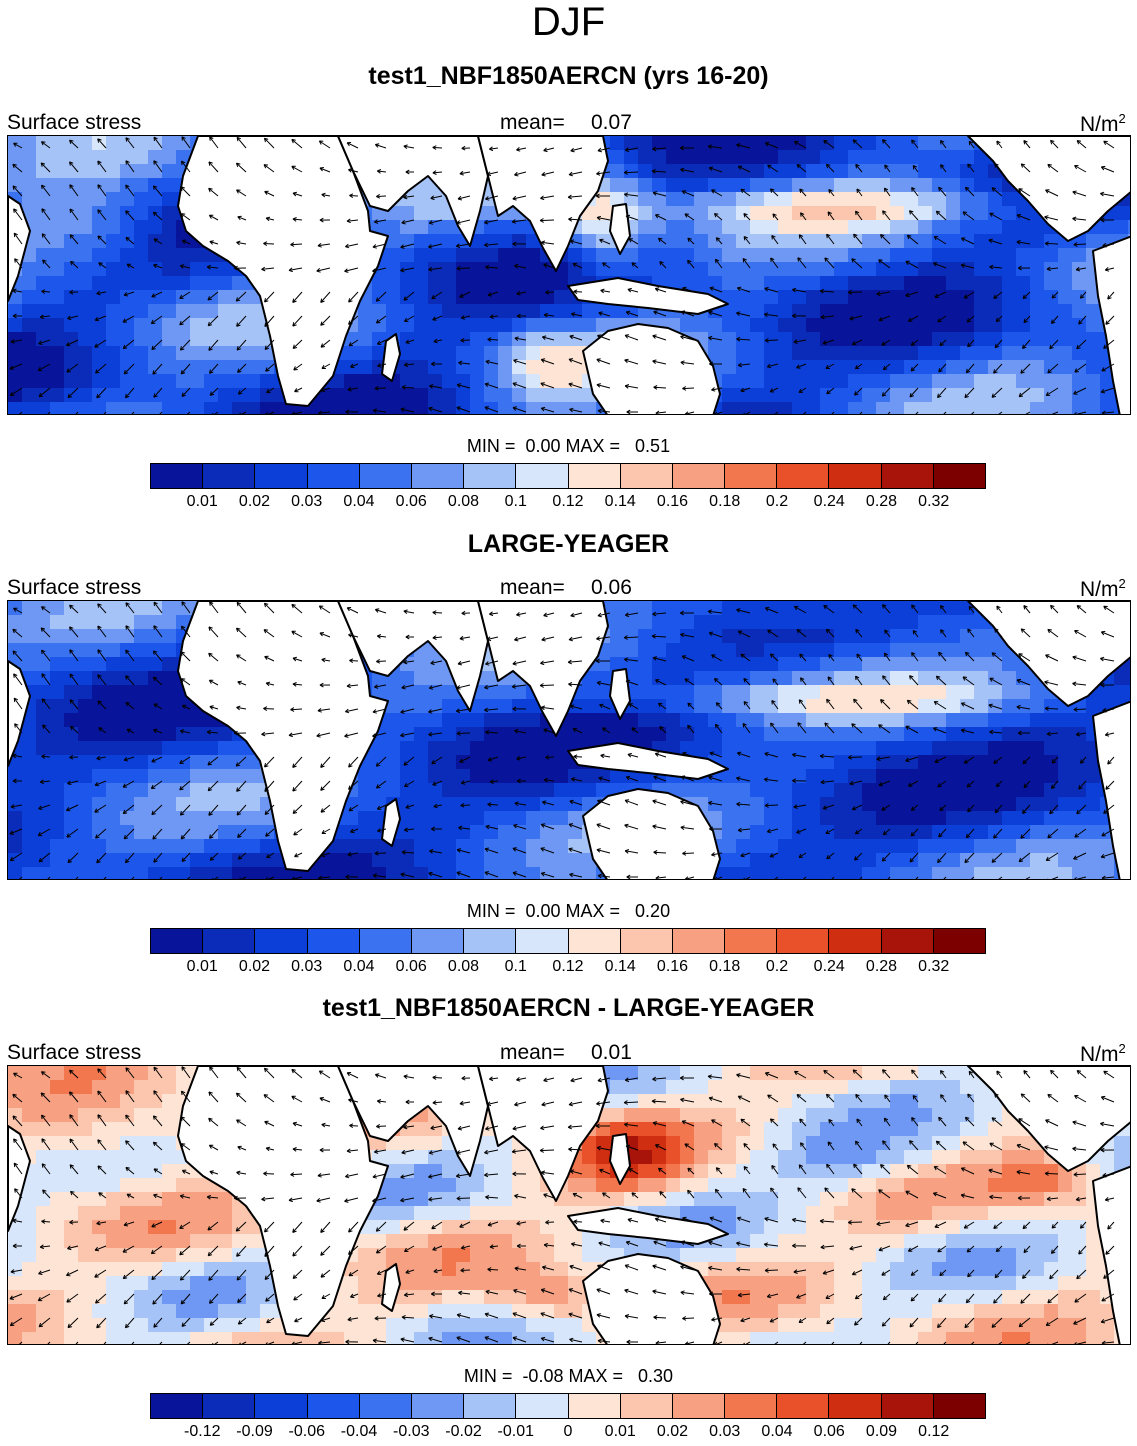 The width and height of the screenshot is (1137, 1446). I want to click on north-america-landmass, so click(1048, 189).